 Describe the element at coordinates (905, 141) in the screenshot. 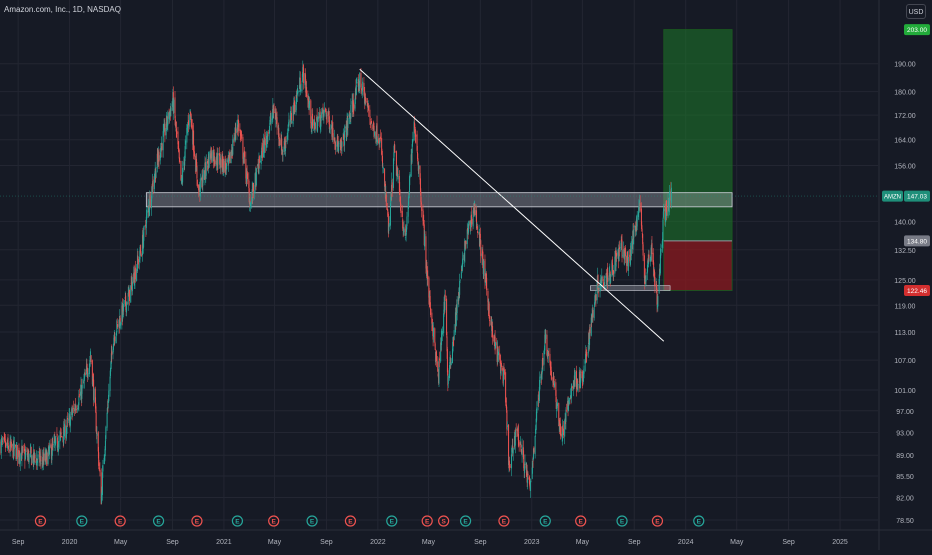

I see `price-tick-label: 164.00` at that location.